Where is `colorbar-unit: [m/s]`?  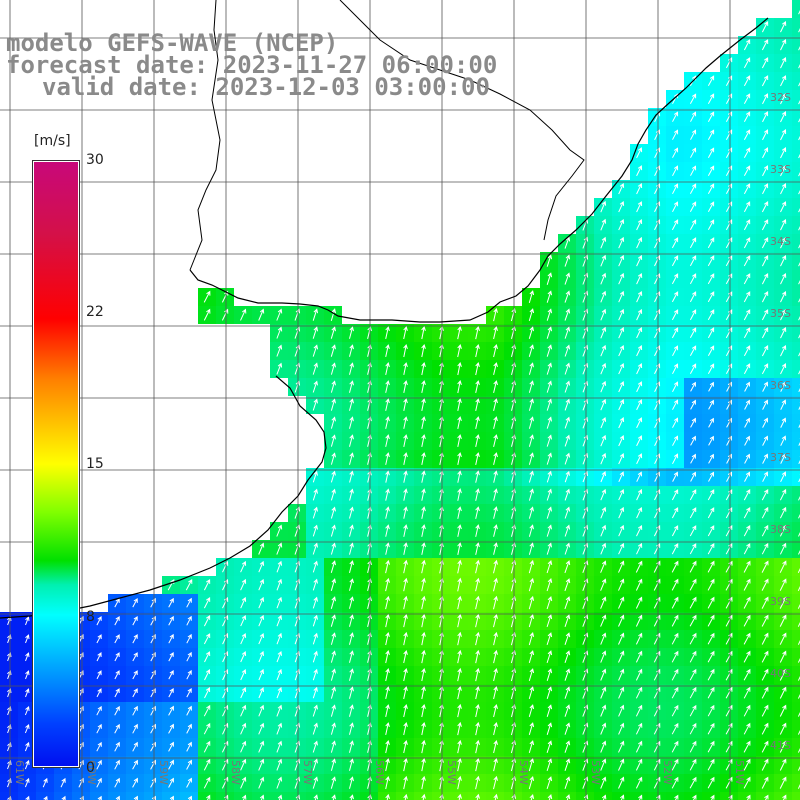 colorbar-unit: [m/s] is located at coordinates (52, 141).